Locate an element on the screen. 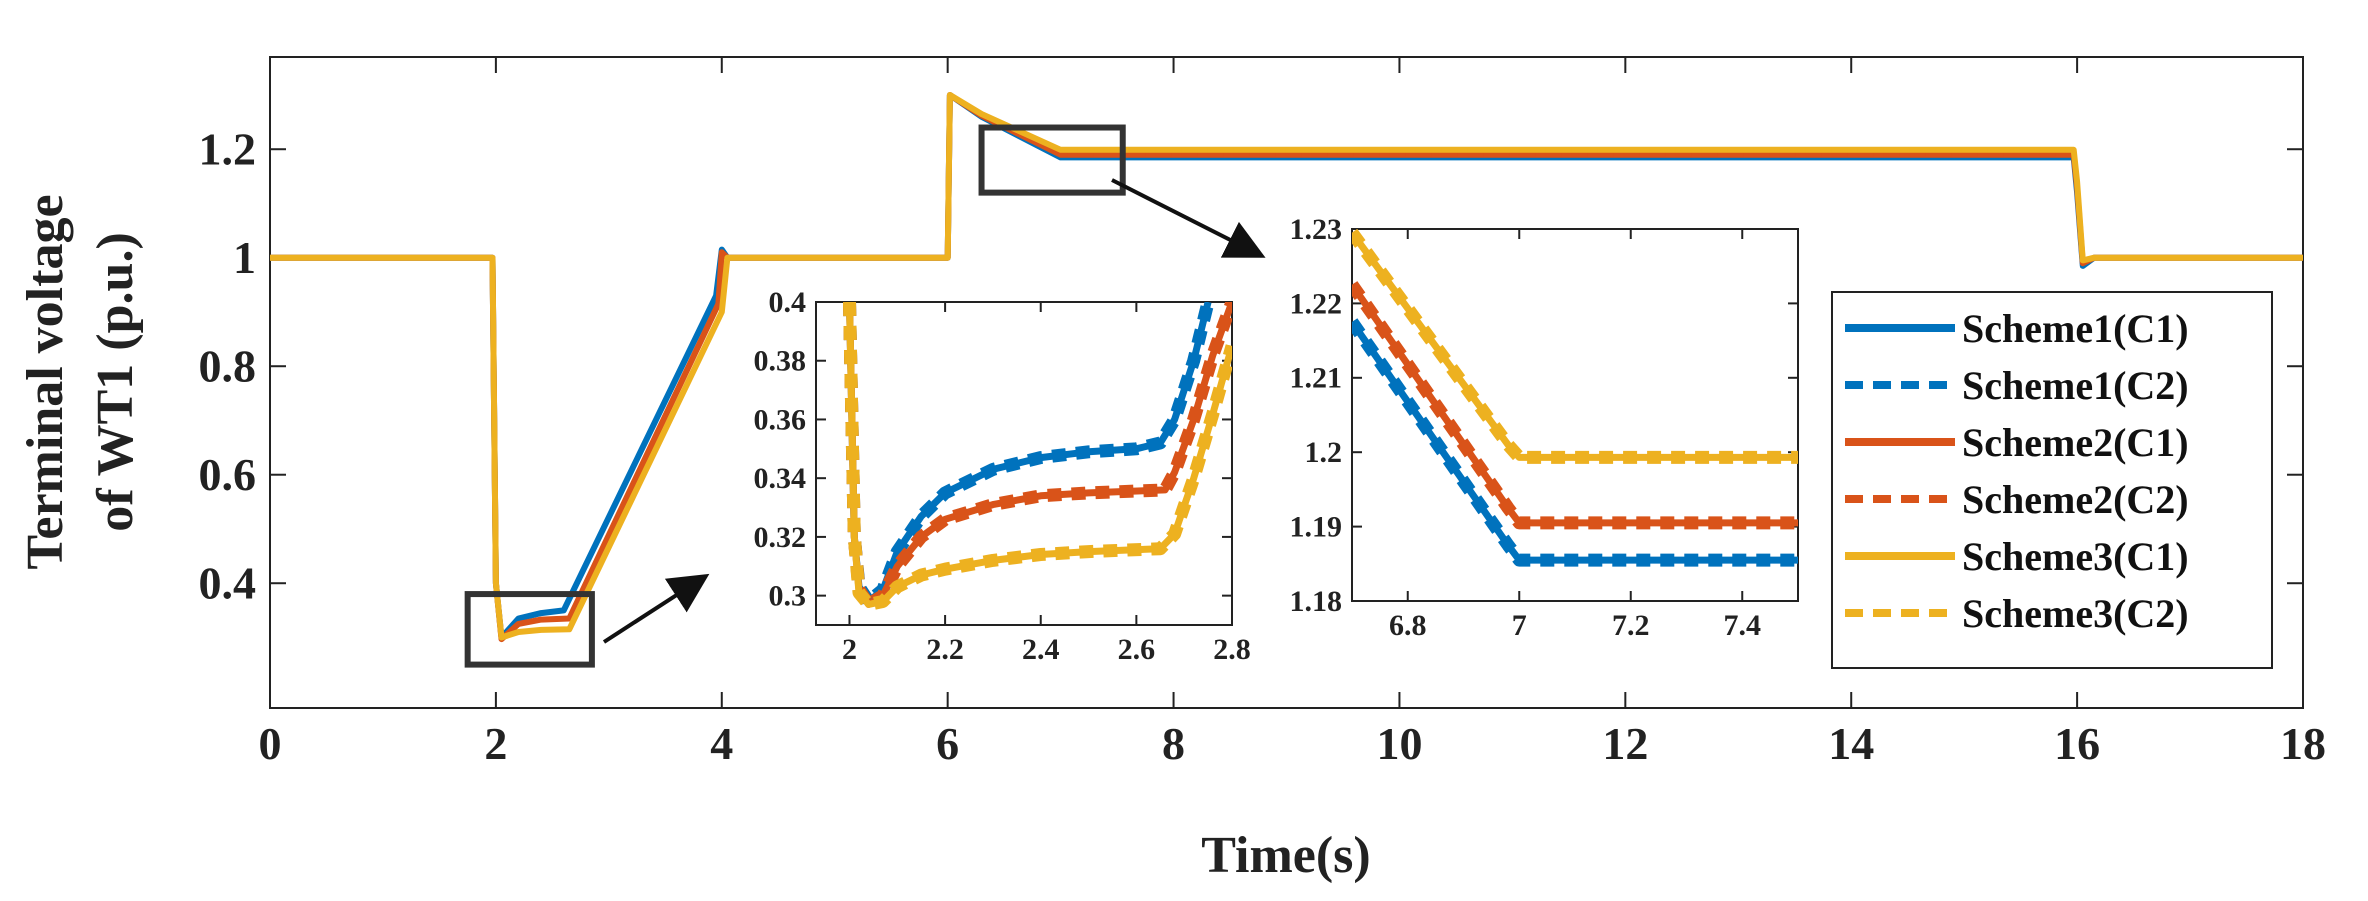 Image resolution: width=2368 pixels, height=901 pixels. inset-right-x-tick-label: 7 is located at coordinates (1519, 625).